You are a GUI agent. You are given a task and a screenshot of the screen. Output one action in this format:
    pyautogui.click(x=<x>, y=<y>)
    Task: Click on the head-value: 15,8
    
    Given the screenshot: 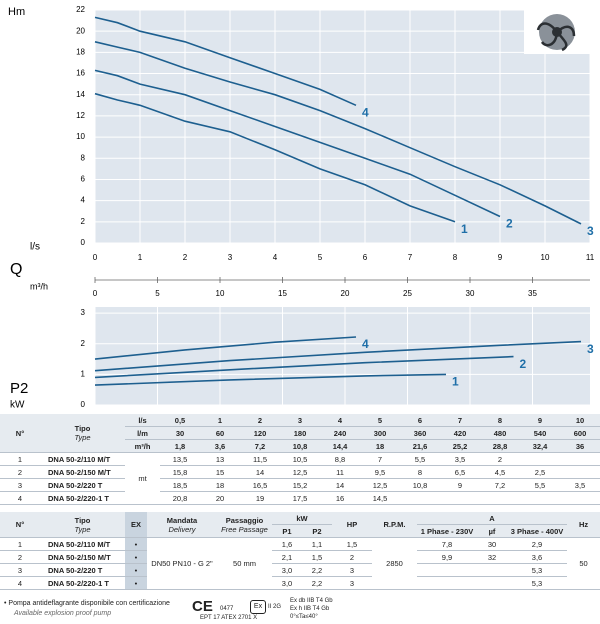 What is the action you would take?
    pyautogui.click(x=180, y=472)
    